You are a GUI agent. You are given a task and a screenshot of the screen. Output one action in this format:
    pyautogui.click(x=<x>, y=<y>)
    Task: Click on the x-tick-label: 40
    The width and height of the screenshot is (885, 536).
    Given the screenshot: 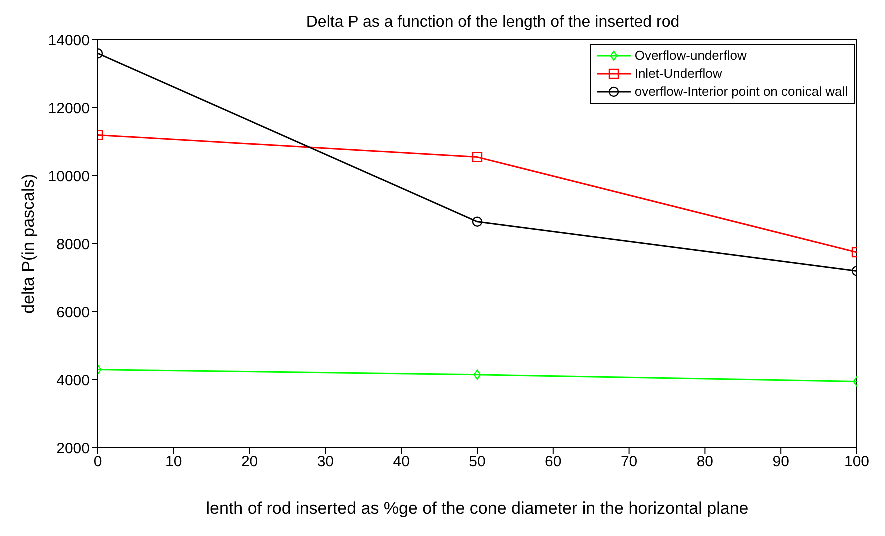 What is the action you would take?
    pyautogui.click(x=401, y=462)
    